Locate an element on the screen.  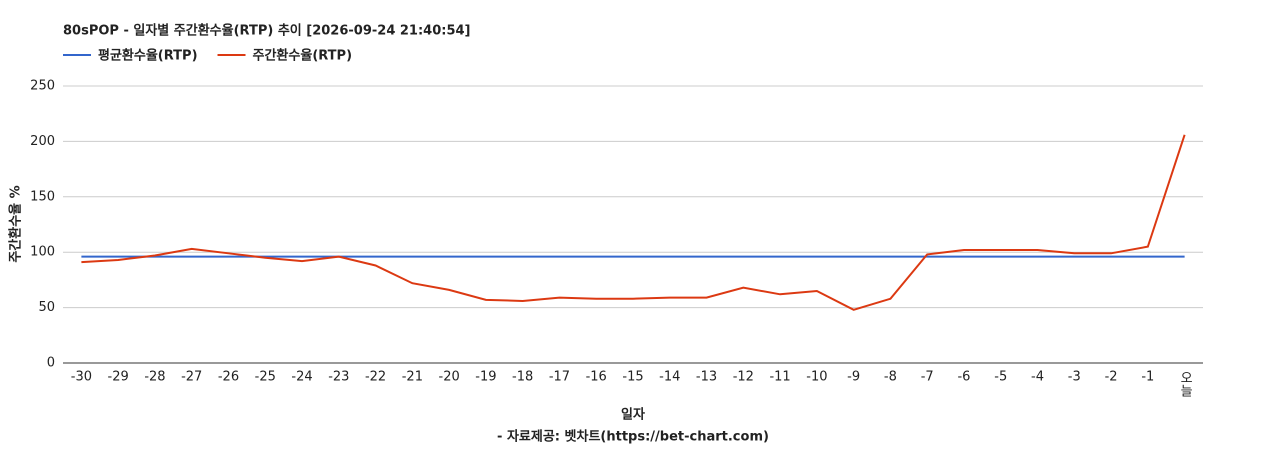
legend-label: 주간환수율(RTP) is located at coordinates (303, 56).